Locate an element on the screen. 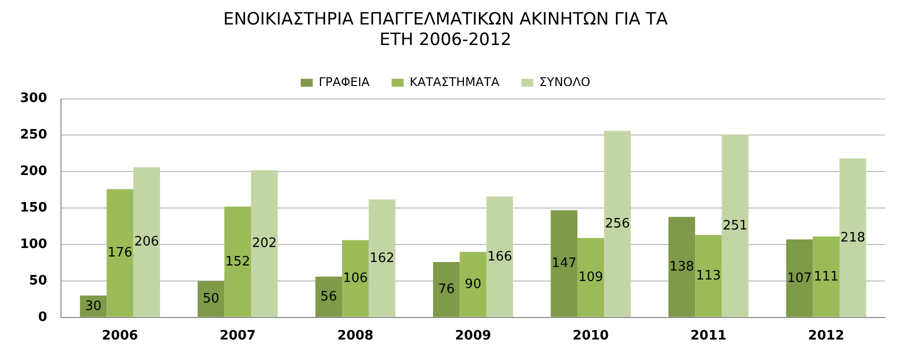 The width and height of the screenshot is (903, 351). data-label: 176 is located at coordinates (120, 253).